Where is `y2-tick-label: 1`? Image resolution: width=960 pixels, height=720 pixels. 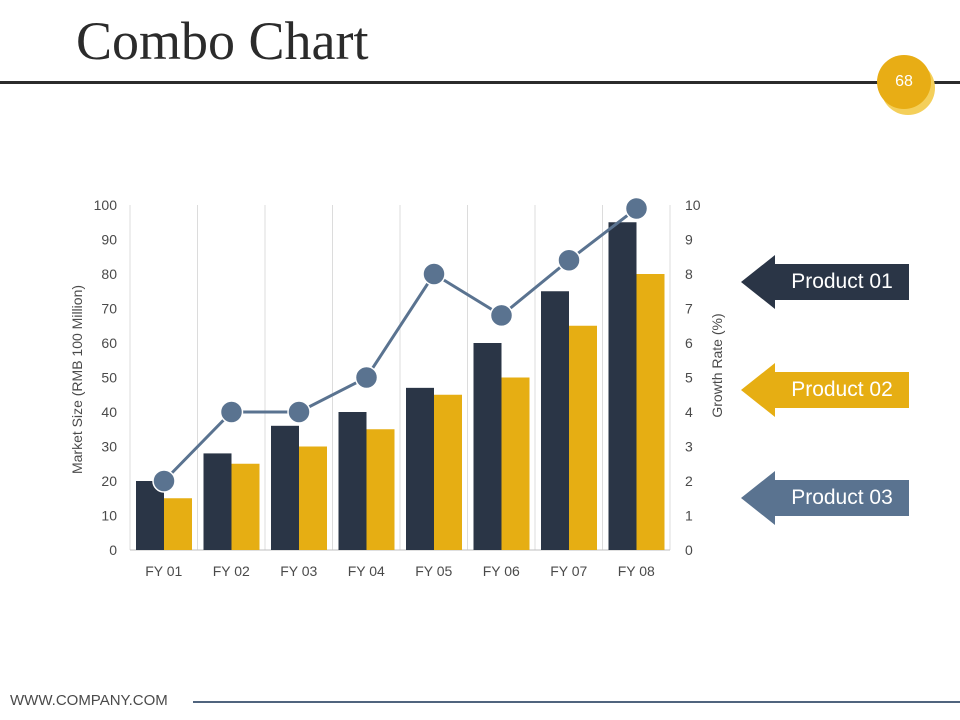
y2-tick-label: 1 is located at coordinates (689, 516).